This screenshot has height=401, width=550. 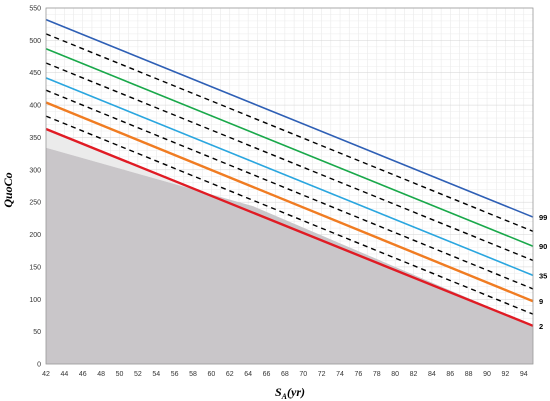 What do you see at coordinates (230, 374) in the screenshot?
I see `x-tick-label: 62` at bounding box center [230, 374].